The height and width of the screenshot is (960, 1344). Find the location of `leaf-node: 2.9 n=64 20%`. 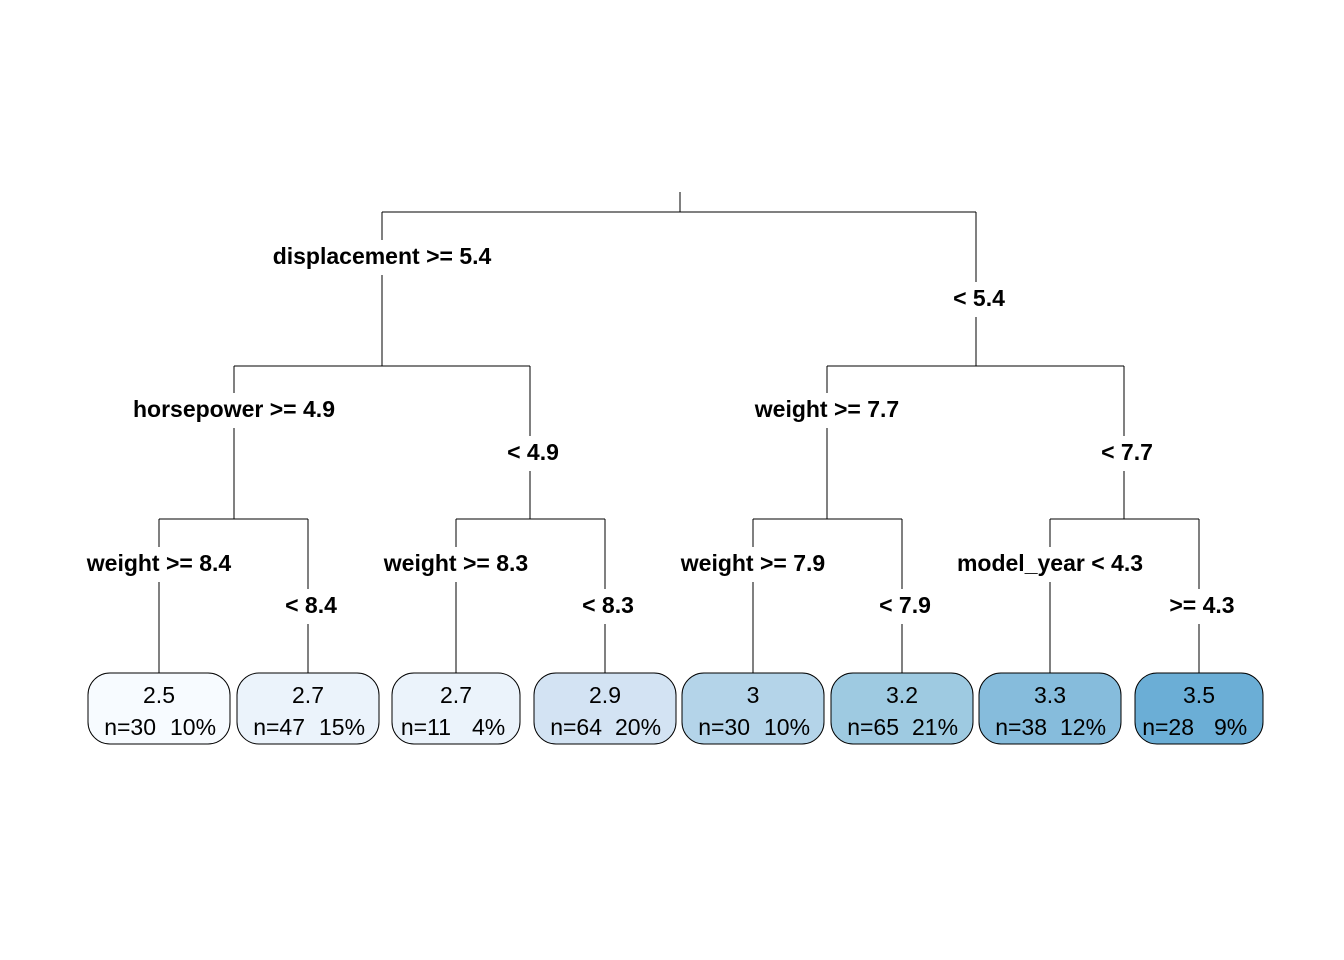

leaf-node: 2.9 n=64 20% is located at coordinates (605, 708).